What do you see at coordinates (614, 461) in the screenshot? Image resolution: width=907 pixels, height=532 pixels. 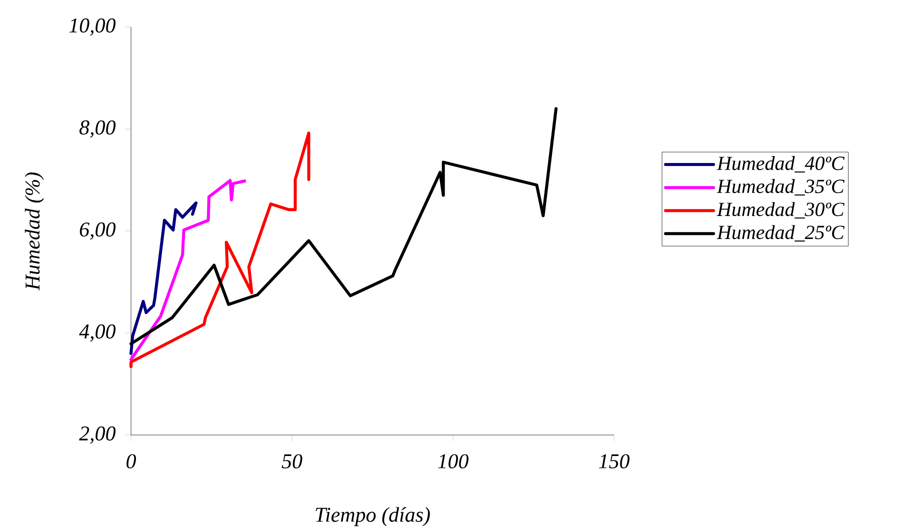 I see `x-tick-label: 150` at bounding box center [614, 461].